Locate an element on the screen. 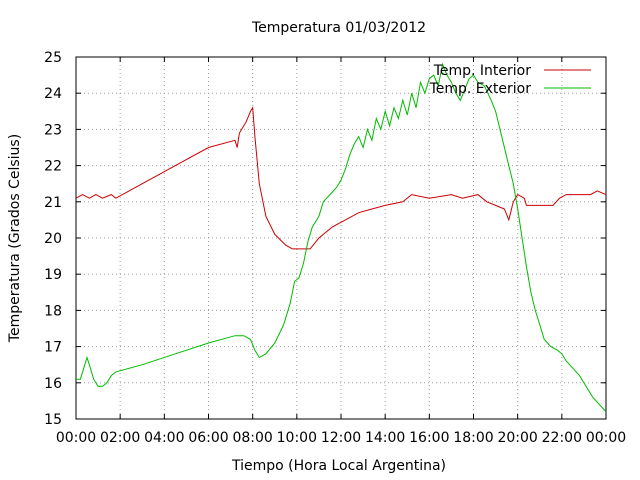 The height and width of the screenshot is (480, 640). x-tick-label: 08:00 is located at coordinates (252, 438).